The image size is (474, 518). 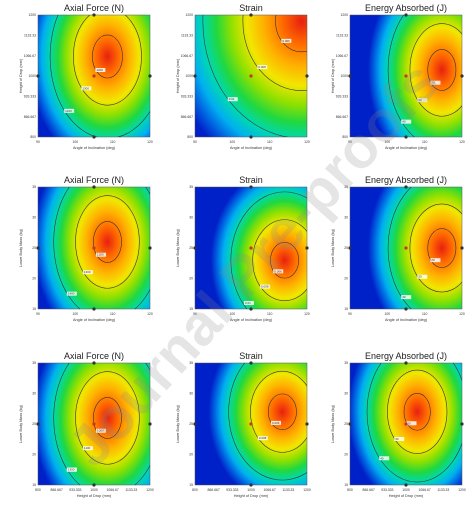 I want to click on contour-label: 0.008, so click(x=265, y=287).